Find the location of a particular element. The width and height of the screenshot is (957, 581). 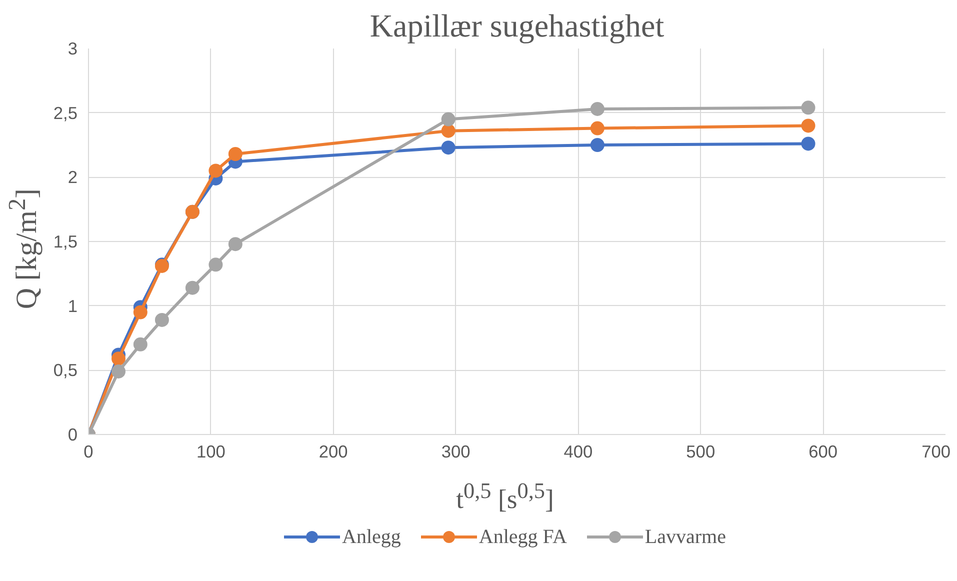

x-tick-label: 200 is located at coordinates (333, 452).